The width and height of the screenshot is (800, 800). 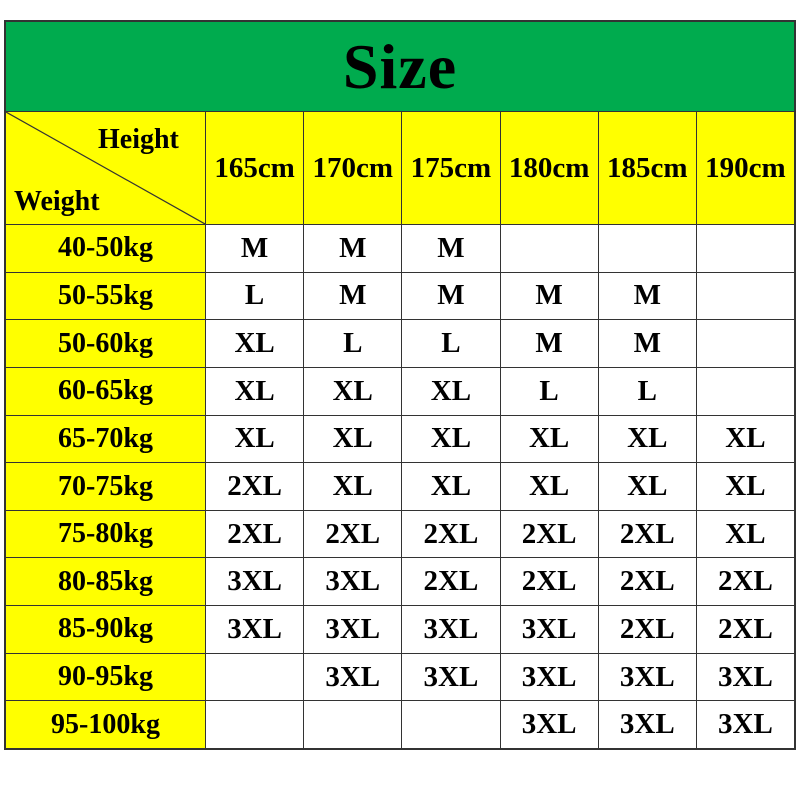 I want to click on table-row: 75-80kg 2XL 2XL 2XL 2XL 2XL XL, so click(x=400, y=533).